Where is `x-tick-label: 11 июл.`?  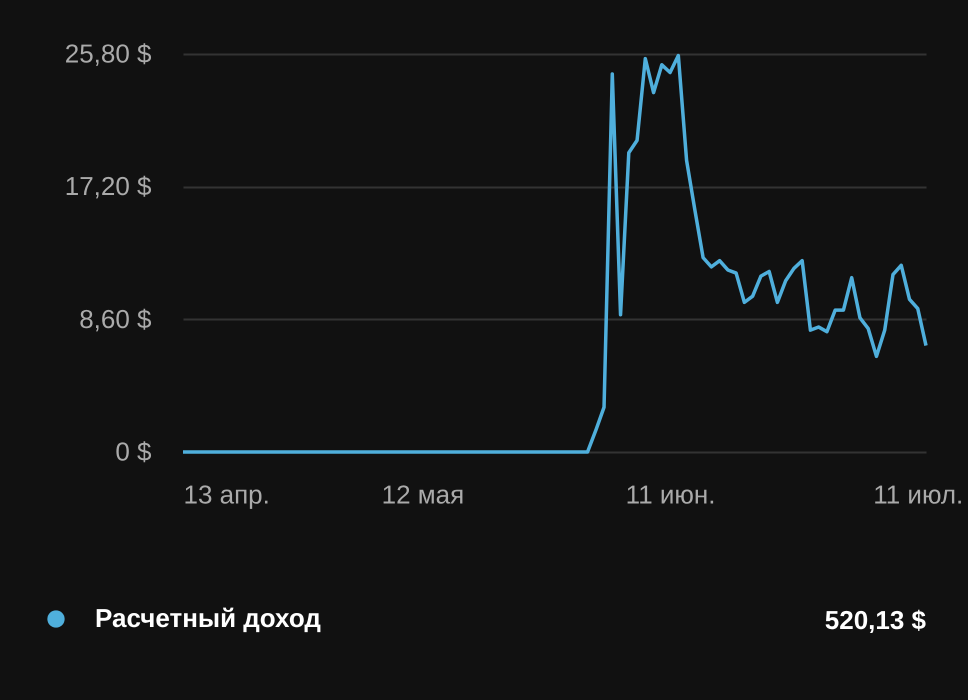
x-tick-label: 11 июл. is located at coordinates (918, 495).